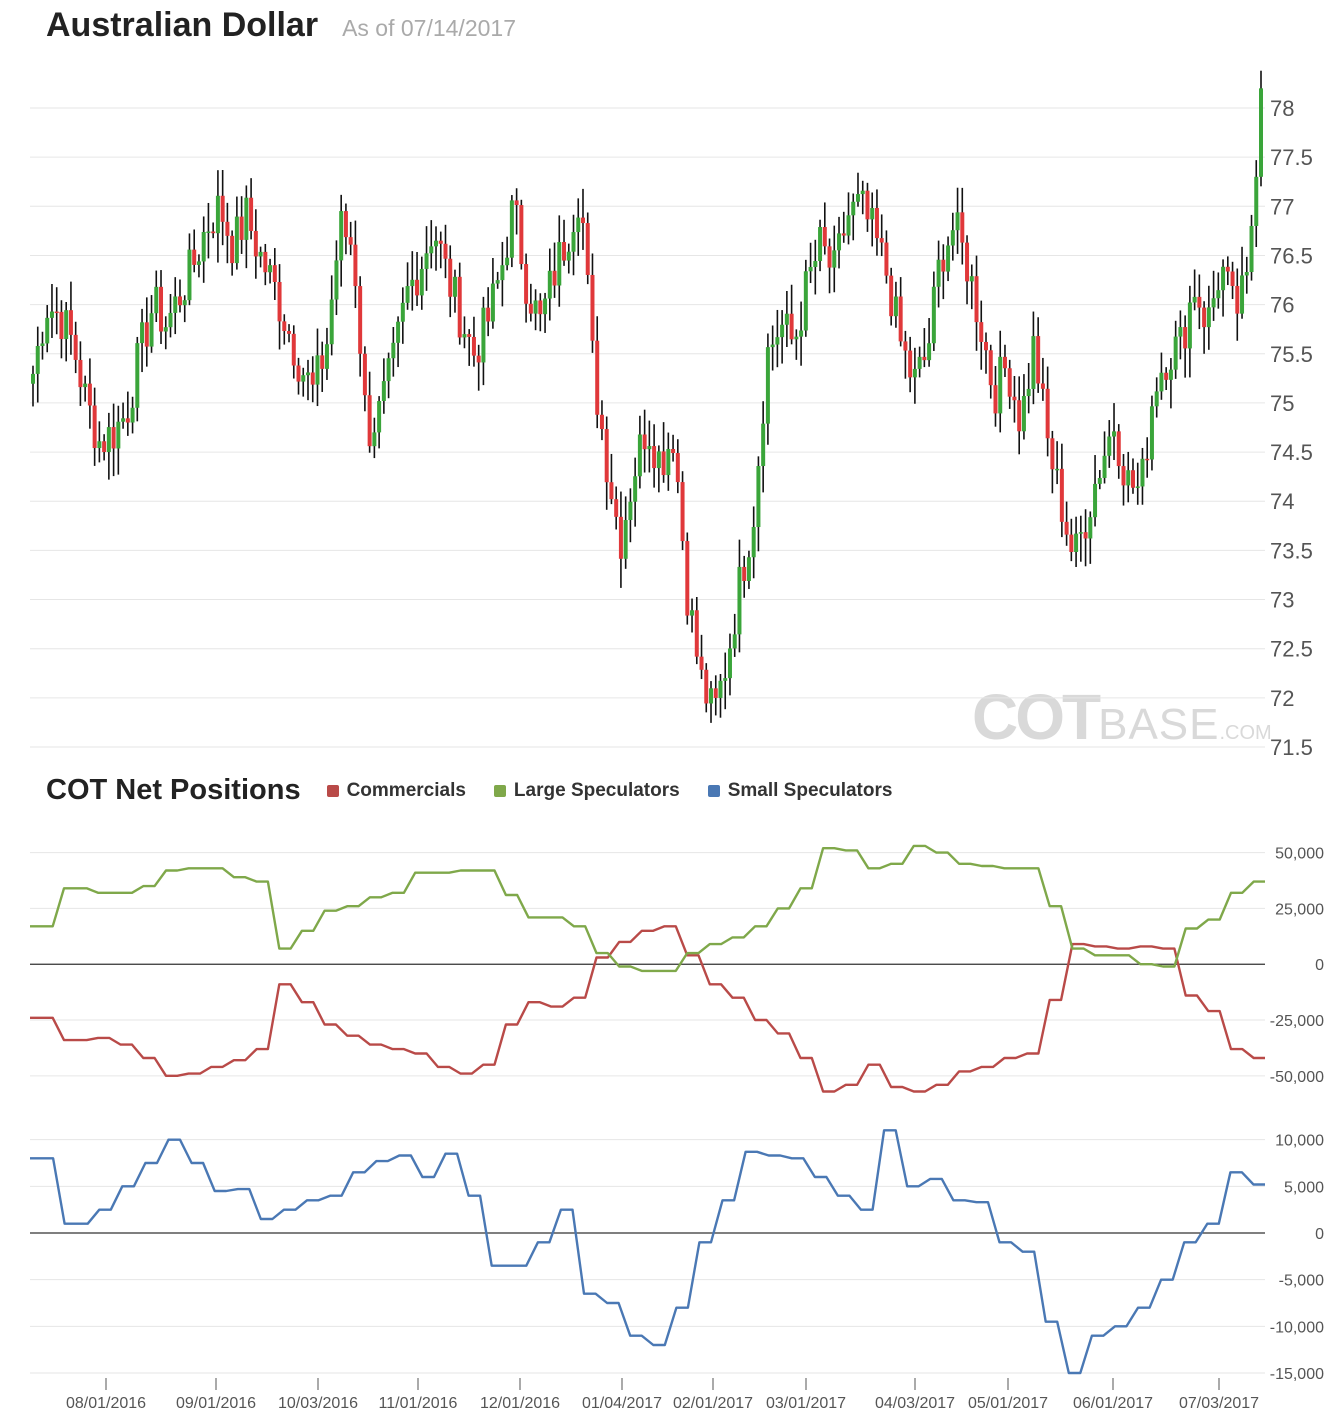  Describe the element at coordinates (1319, 1234) in the screenshot. I see `cot-lower-y-tick-label: 0` at that location.